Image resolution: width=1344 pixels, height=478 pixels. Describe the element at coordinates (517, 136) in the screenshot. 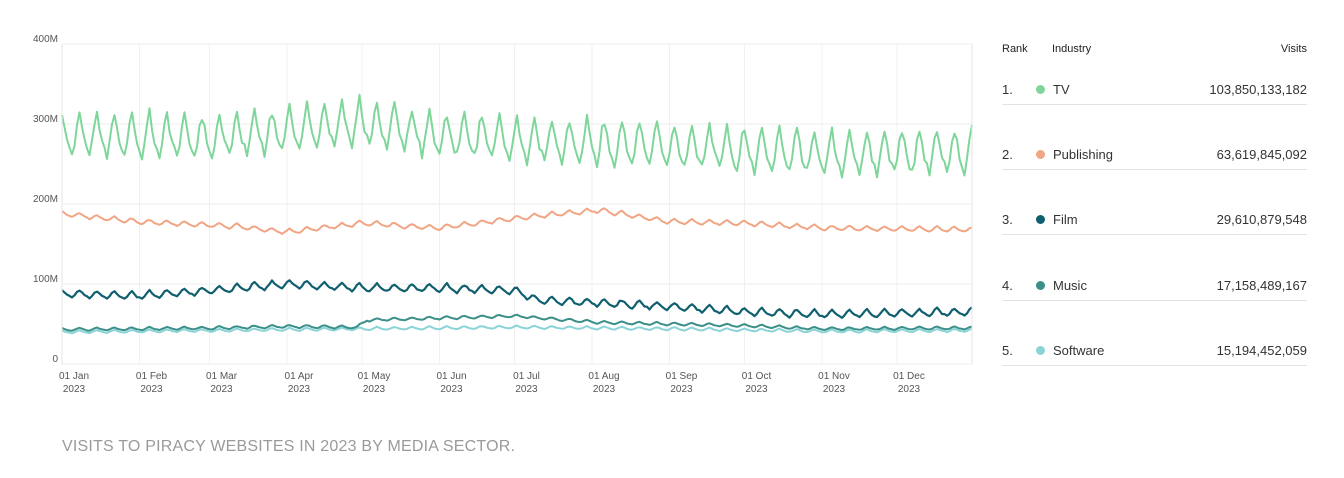

I see `series-line-tv` at that location.